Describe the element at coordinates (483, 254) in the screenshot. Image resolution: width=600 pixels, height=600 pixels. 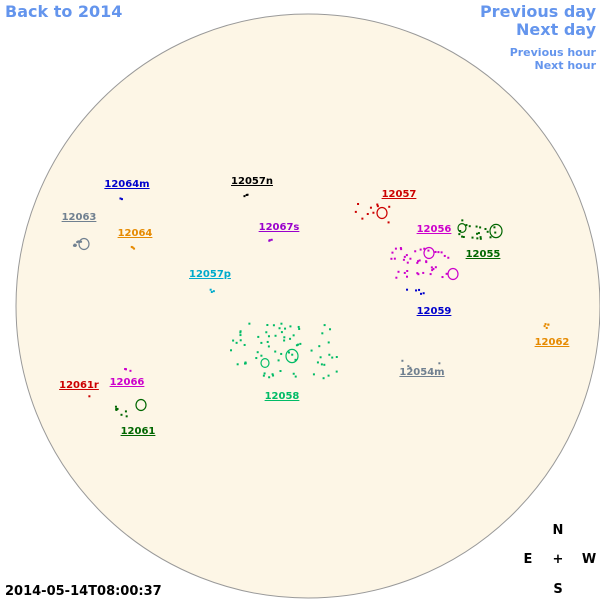
I see `region-label: 12055` at that location.